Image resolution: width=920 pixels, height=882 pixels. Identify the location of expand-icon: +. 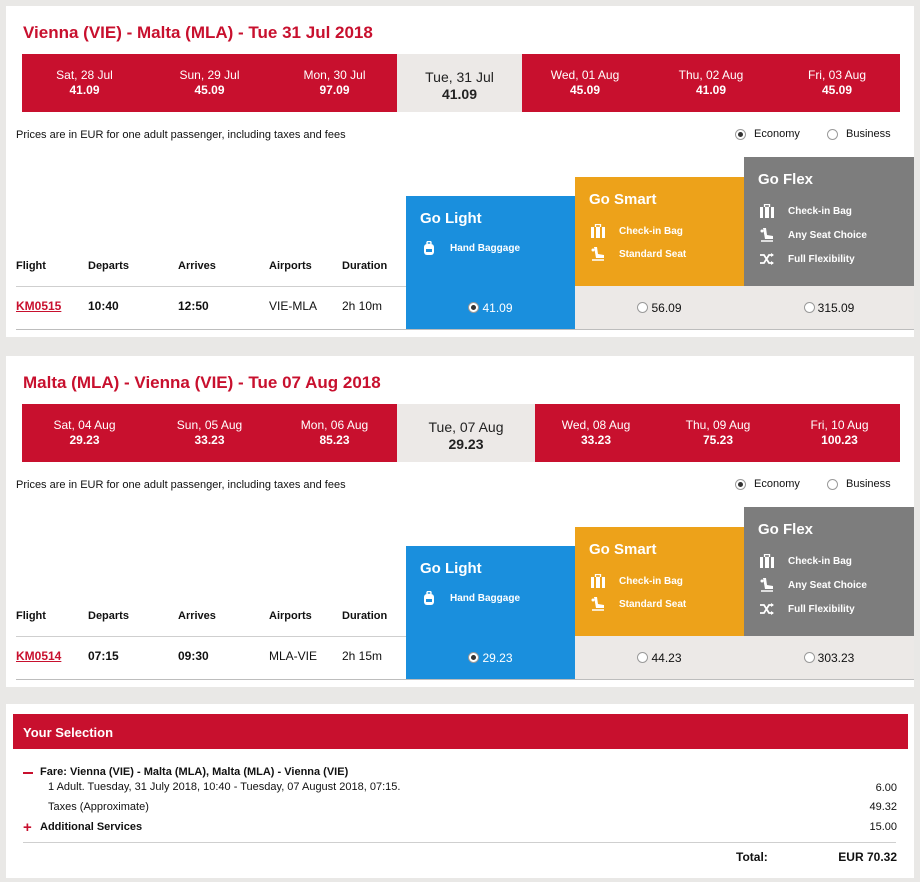
(27, 827).